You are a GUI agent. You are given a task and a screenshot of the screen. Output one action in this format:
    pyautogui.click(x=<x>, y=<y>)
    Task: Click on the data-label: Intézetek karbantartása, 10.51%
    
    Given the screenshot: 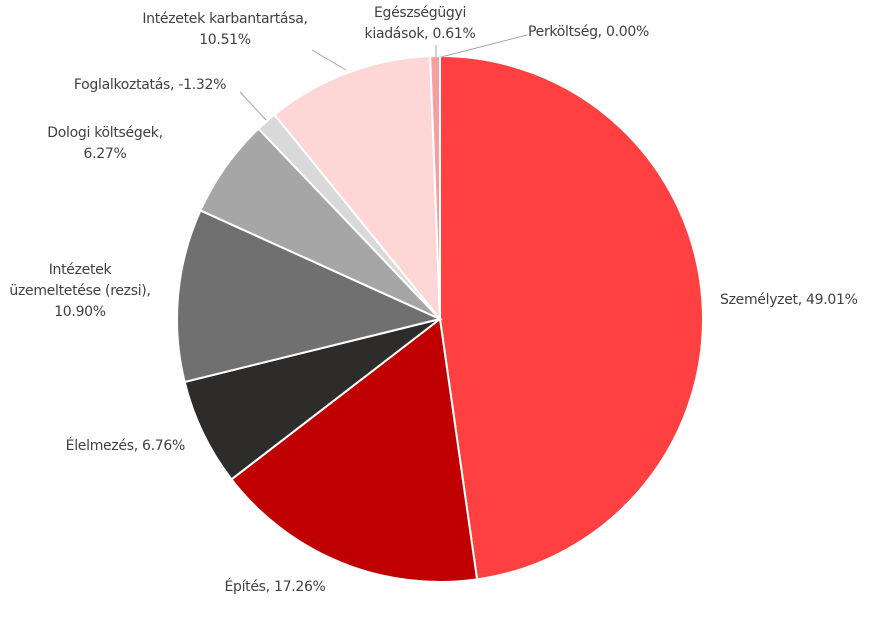 What is the action you would take?
    pyautogui.click(x=225, y=29)
    